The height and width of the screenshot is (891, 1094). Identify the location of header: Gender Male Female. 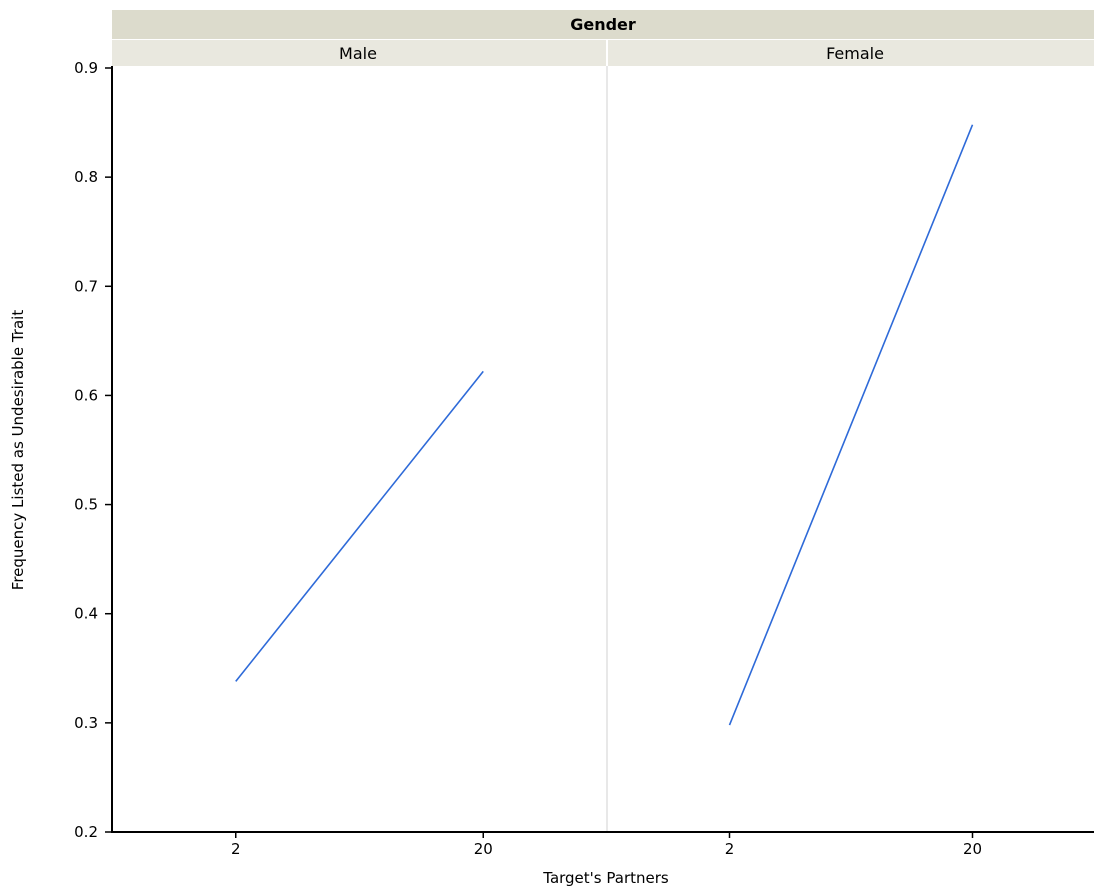
(603, 38).